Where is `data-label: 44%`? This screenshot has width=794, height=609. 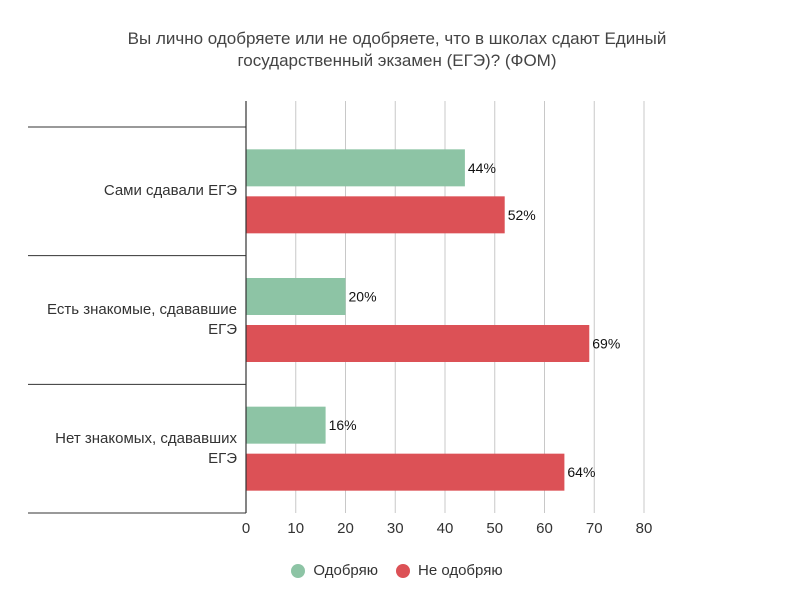
data-label: 44% is located at coordinates (482, 168).